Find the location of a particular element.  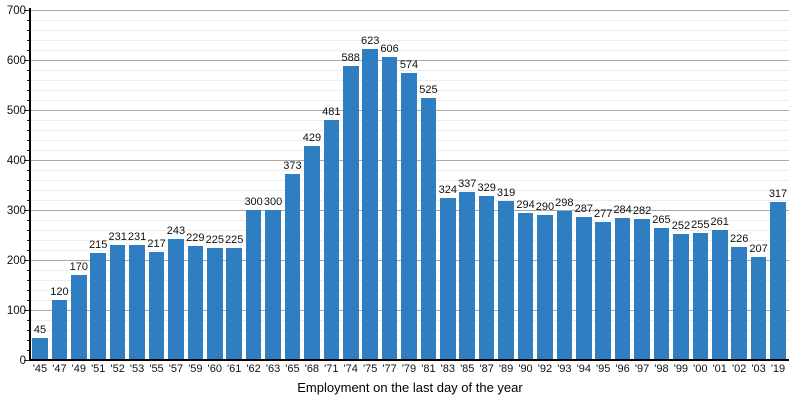

bar-y59 is located at coordinates (195, 302).